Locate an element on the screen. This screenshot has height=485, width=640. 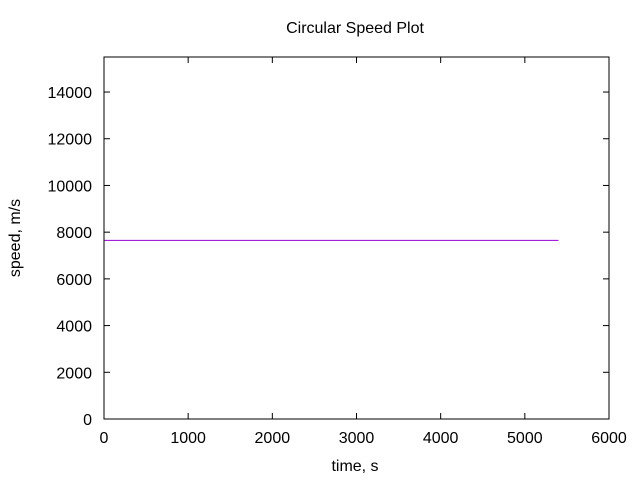
x-tick-label: 5000 is located at coordinates (525, 438).